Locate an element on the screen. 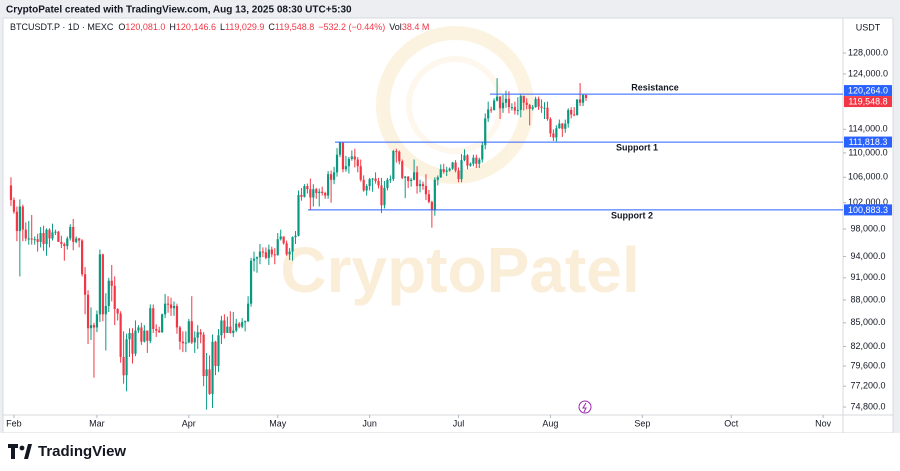 Image resolution: width=900 pixels, height=471 pixels. y-tick-label: 77,200.0 is located at coordinates (867, 386).